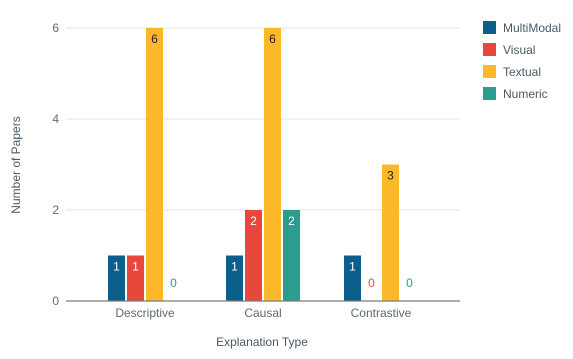  What do you see at coordinates (234, 278) in the screenshot?
I see `bar-multimodal-causal` at bounding box center [234, 278].